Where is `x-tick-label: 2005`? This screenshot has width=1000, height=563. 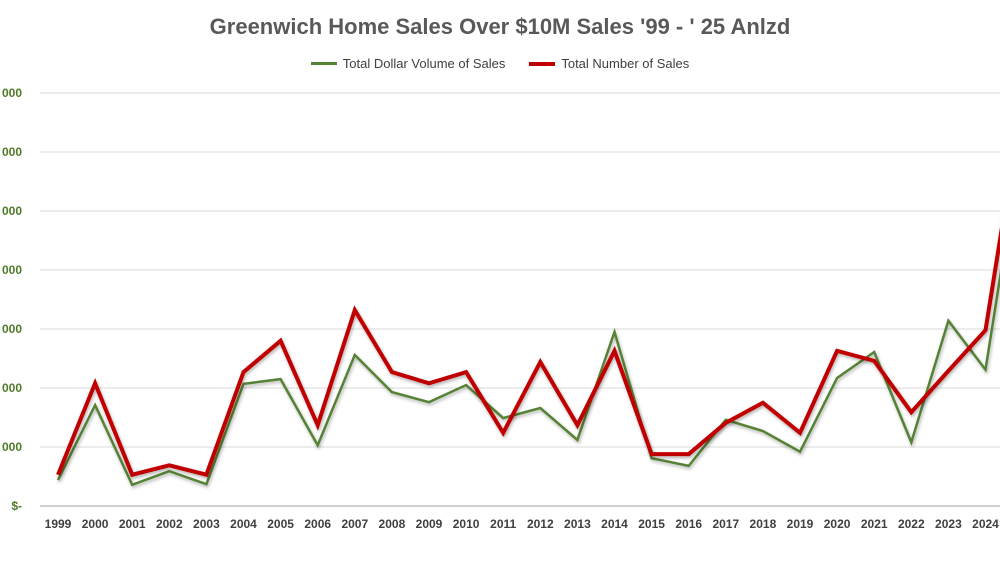 x-tick-label: 2005 is located at coordinates (280, 524).